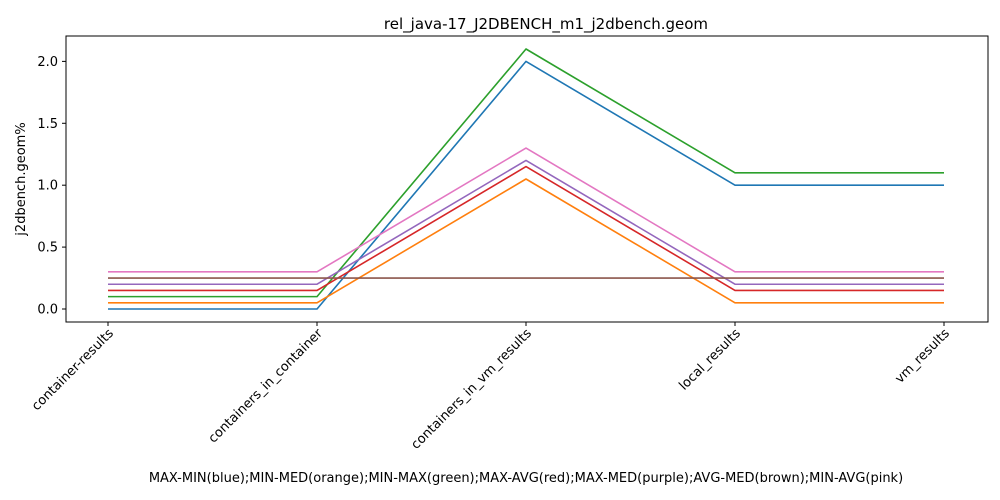  I want to click on y-tick-label: 1.0, so click(47, 186).